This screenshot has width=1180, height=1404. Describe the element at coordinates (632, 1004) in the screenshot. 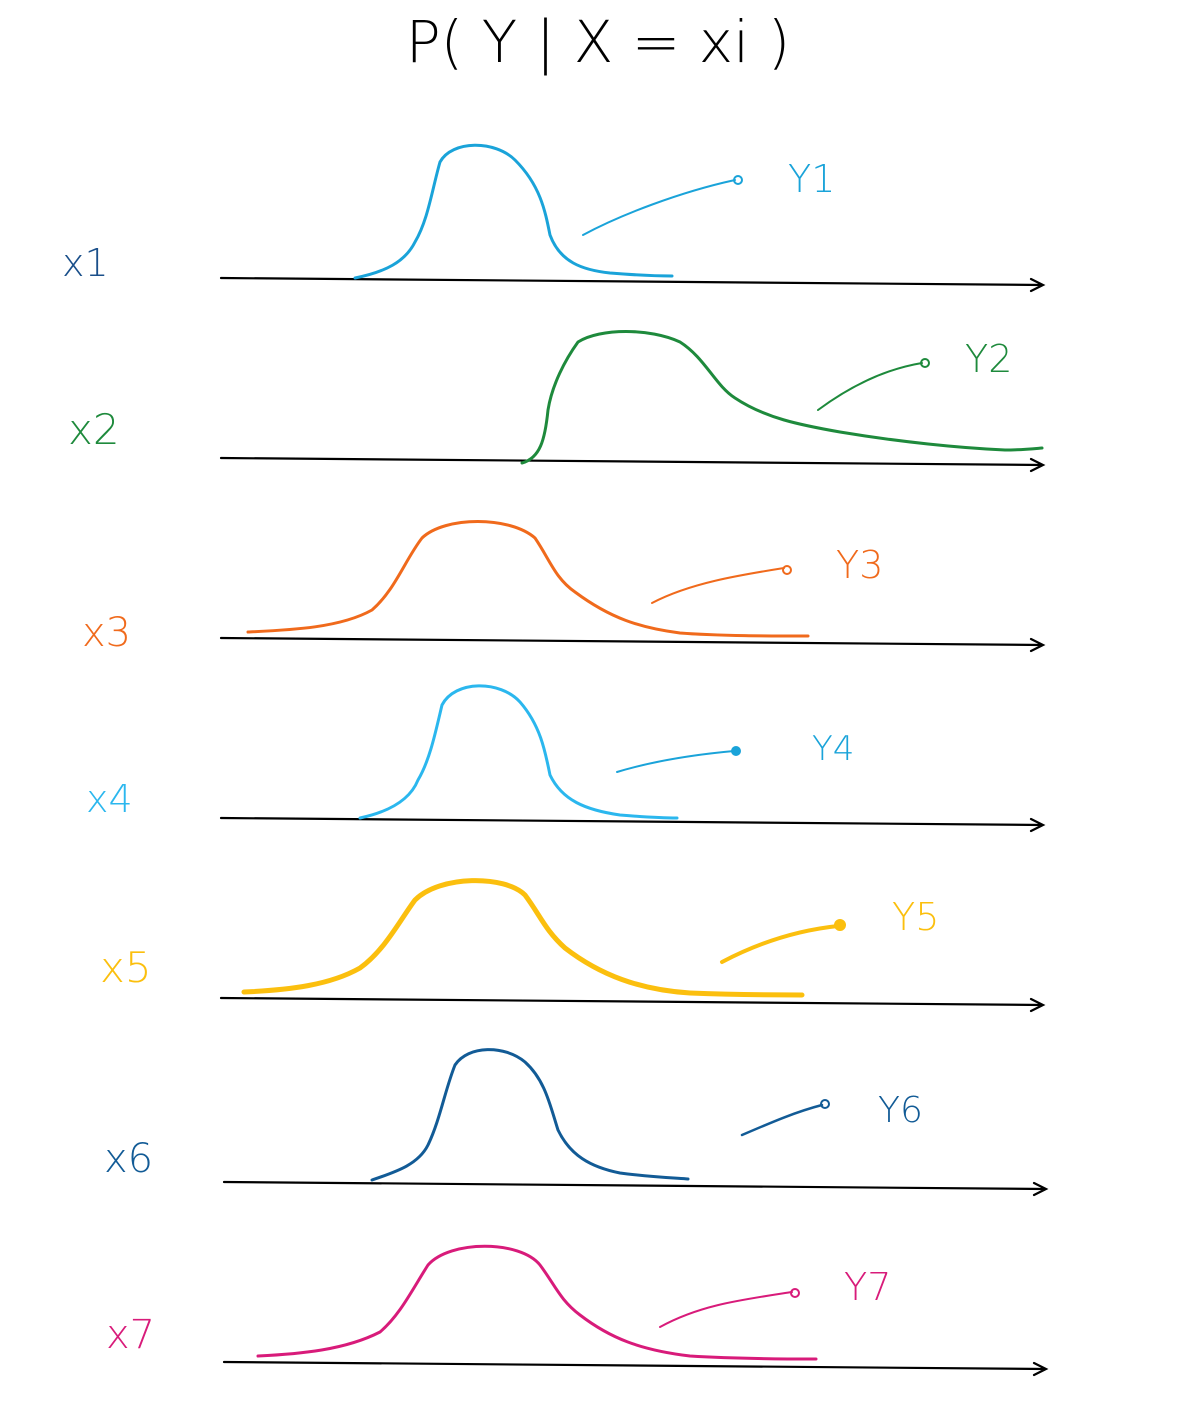

I see `axis-arrow-x5` at that location.